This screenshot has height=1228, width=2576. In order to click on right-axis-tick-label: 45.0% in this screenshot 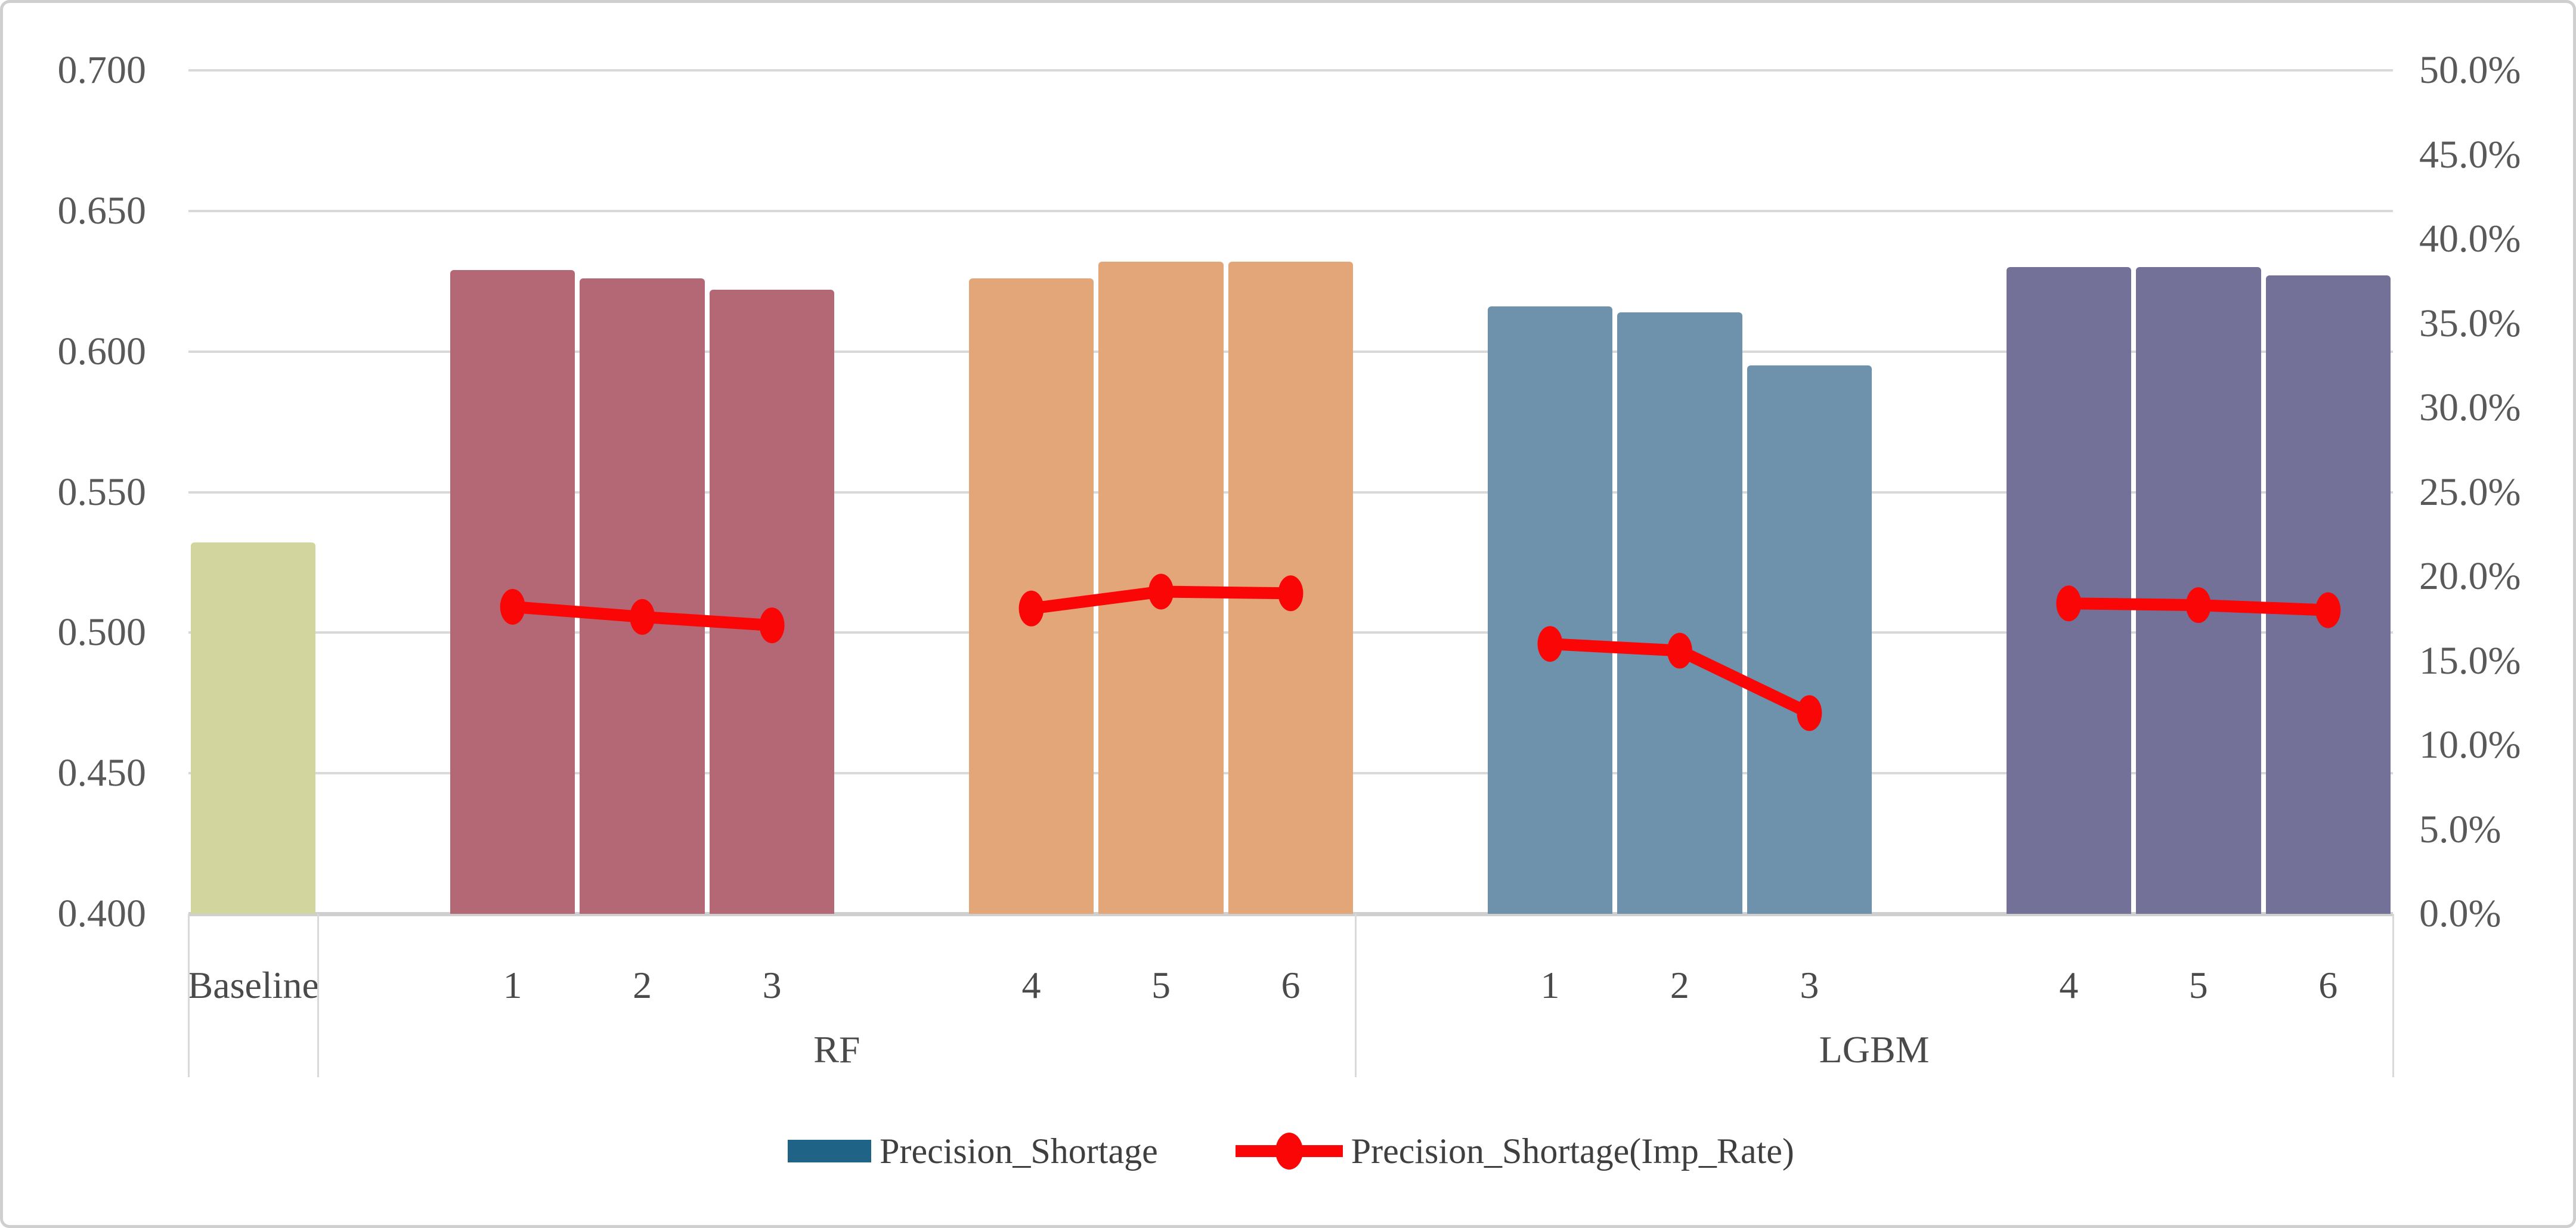, I will do `click(2470, 154)`.